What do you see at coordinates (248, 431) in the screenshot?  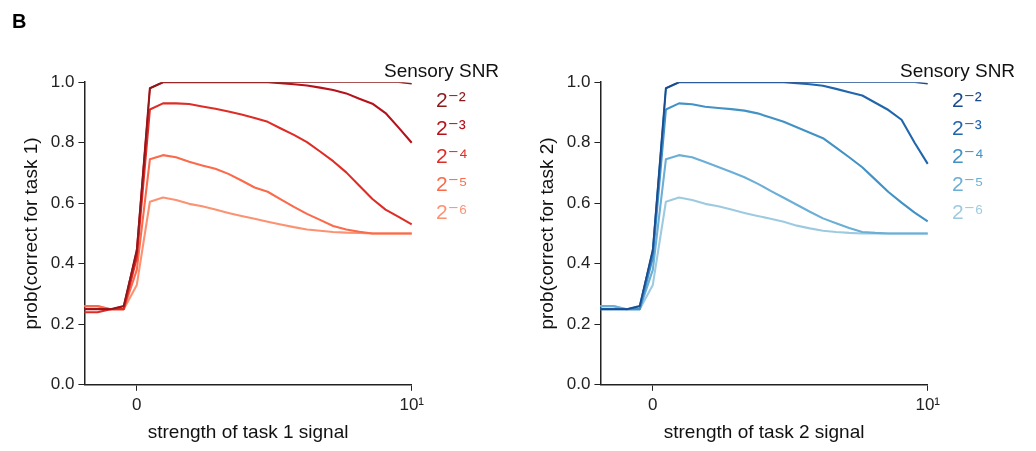 I see `x-axis-title: strength of task 1 signal` at bounding box center [248, 431].